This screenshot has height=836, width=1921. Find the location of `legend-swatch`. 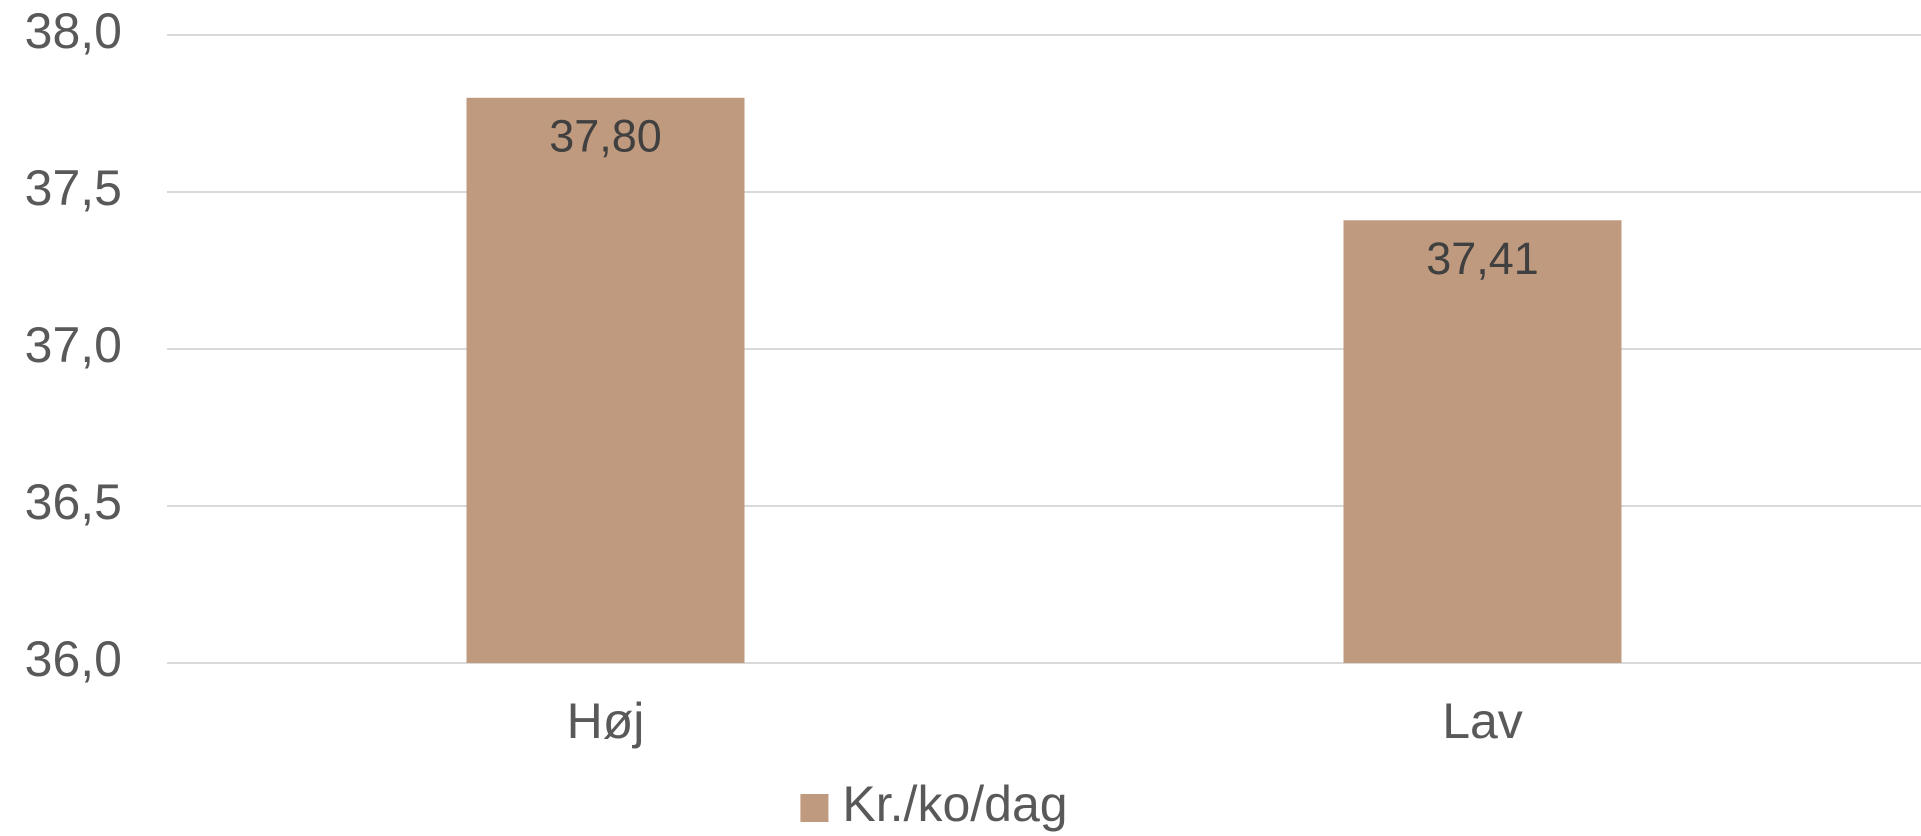

legend-swatch is located at coordinates (814, 808).